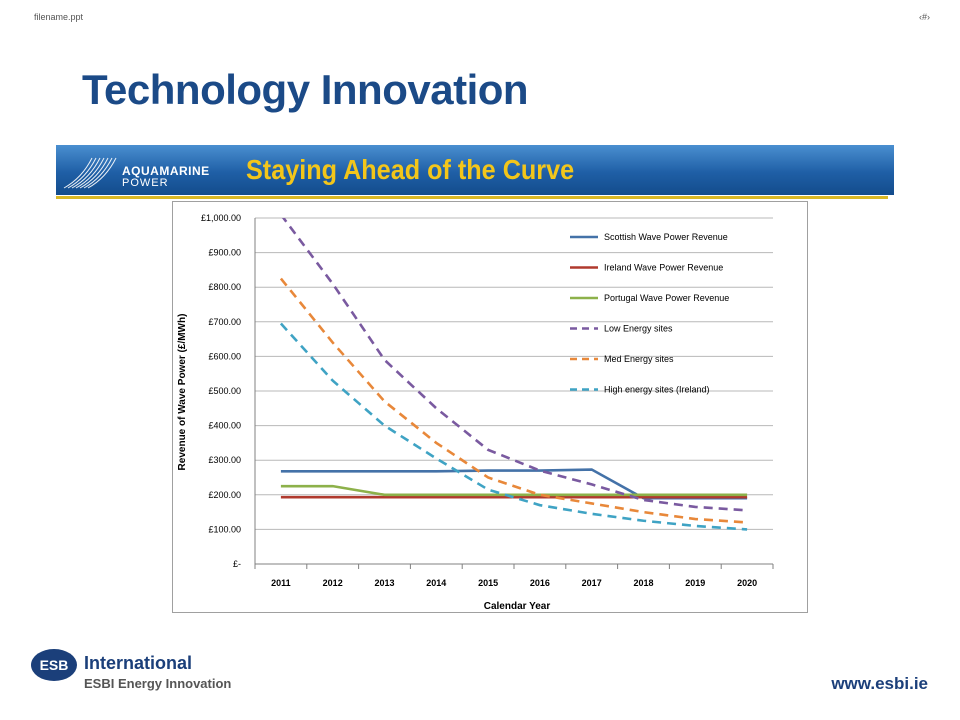  I want to click on y-tick-label: £300.00, so click(224, 460).